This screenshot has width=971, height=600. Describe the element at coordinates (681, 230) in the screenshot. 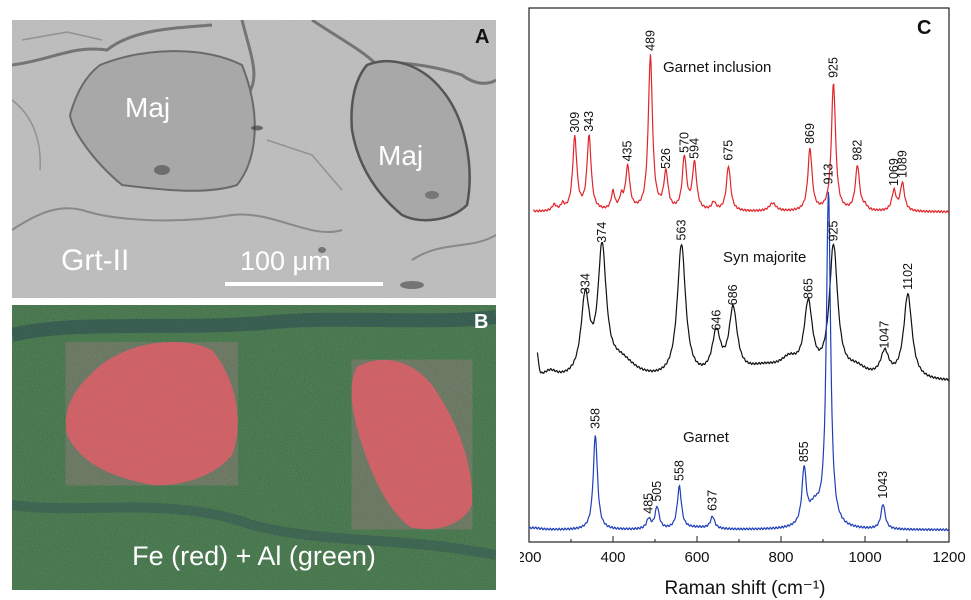

I see `peak-label: 563` at that location.